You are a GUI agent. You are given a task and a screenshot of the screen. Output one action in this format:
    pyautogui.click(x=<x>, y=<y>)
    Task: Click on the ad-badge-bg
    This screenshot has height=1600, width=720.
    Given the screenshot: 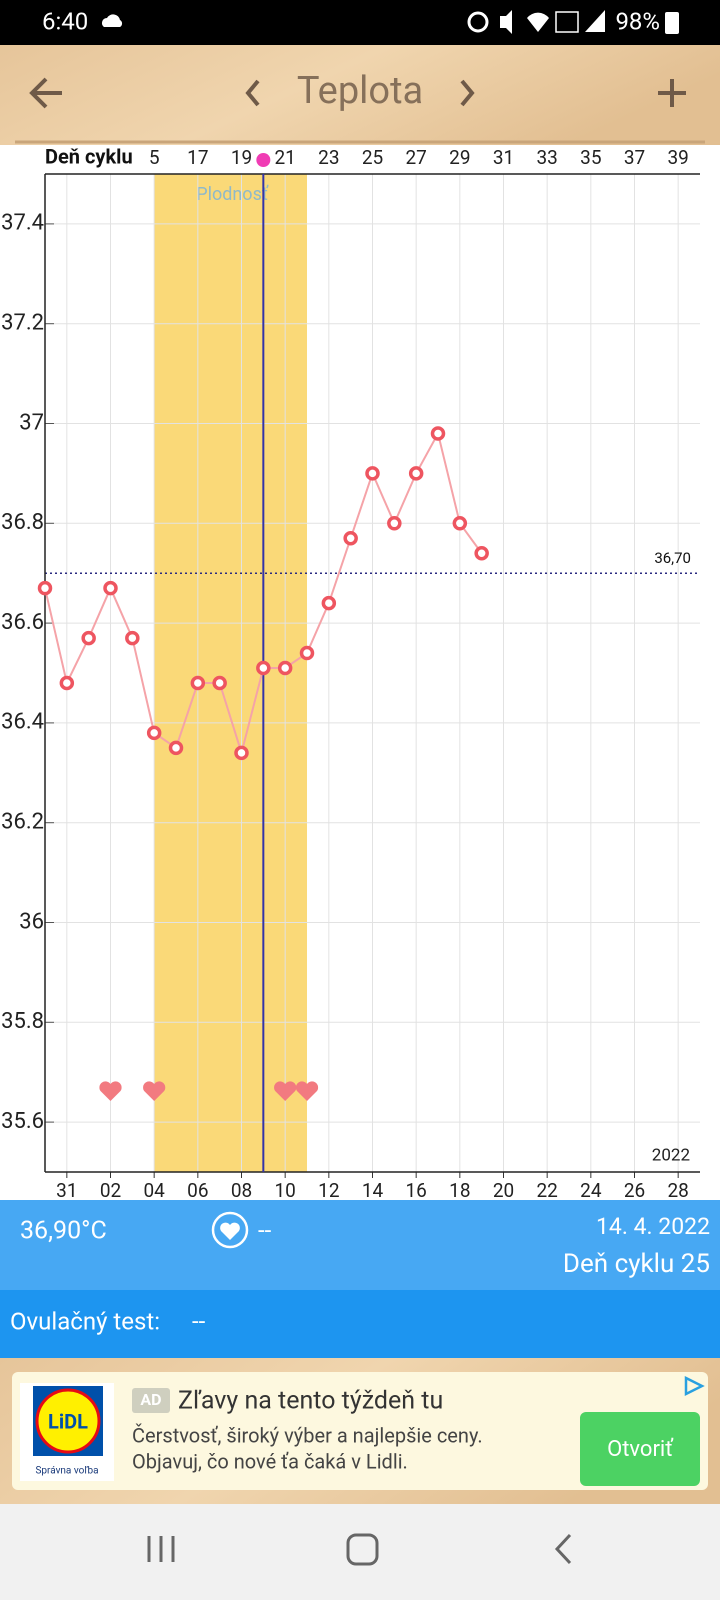 What is the action you would take?
    pyautogui.click(x=151, y=1400)
    